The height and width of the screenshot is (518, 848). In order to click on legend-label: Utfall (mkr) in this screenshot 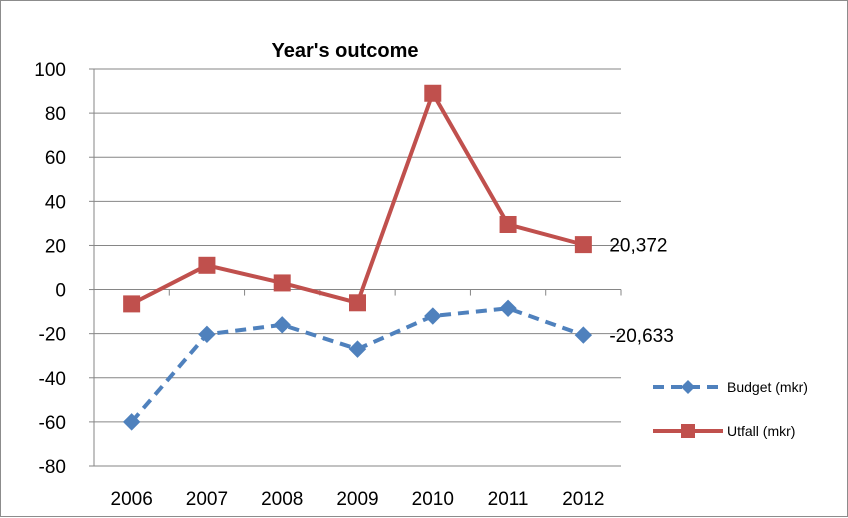, I will do `click(761, 431)`.